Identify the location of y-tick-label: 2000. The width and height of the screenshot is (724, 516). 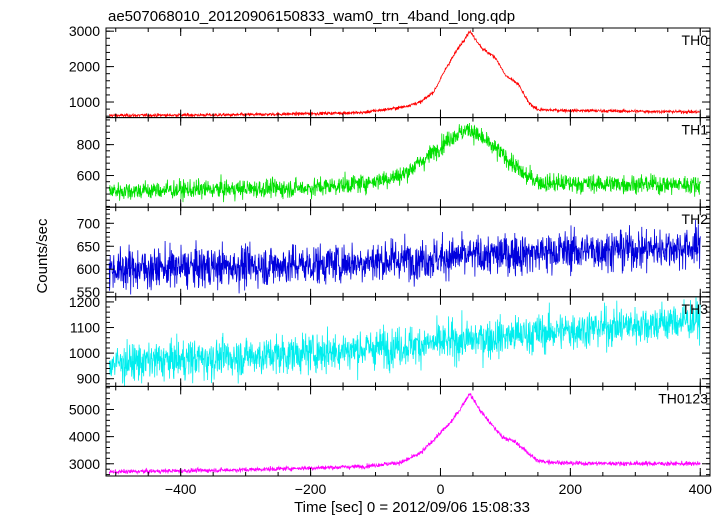
(84, 67).